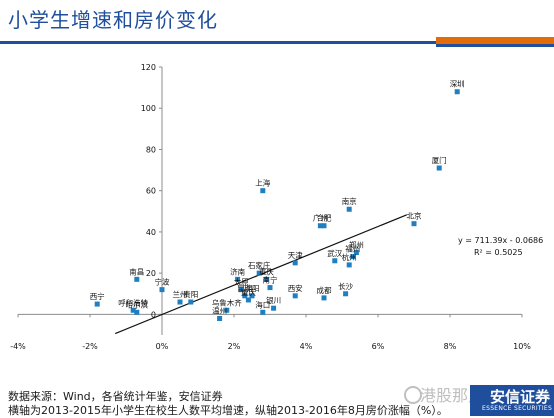 This screenshot has height=418, width=554. Describe the element at coordinates (259, 265) in the screenshot. I see `data-point-label: 石家庄` at that location.